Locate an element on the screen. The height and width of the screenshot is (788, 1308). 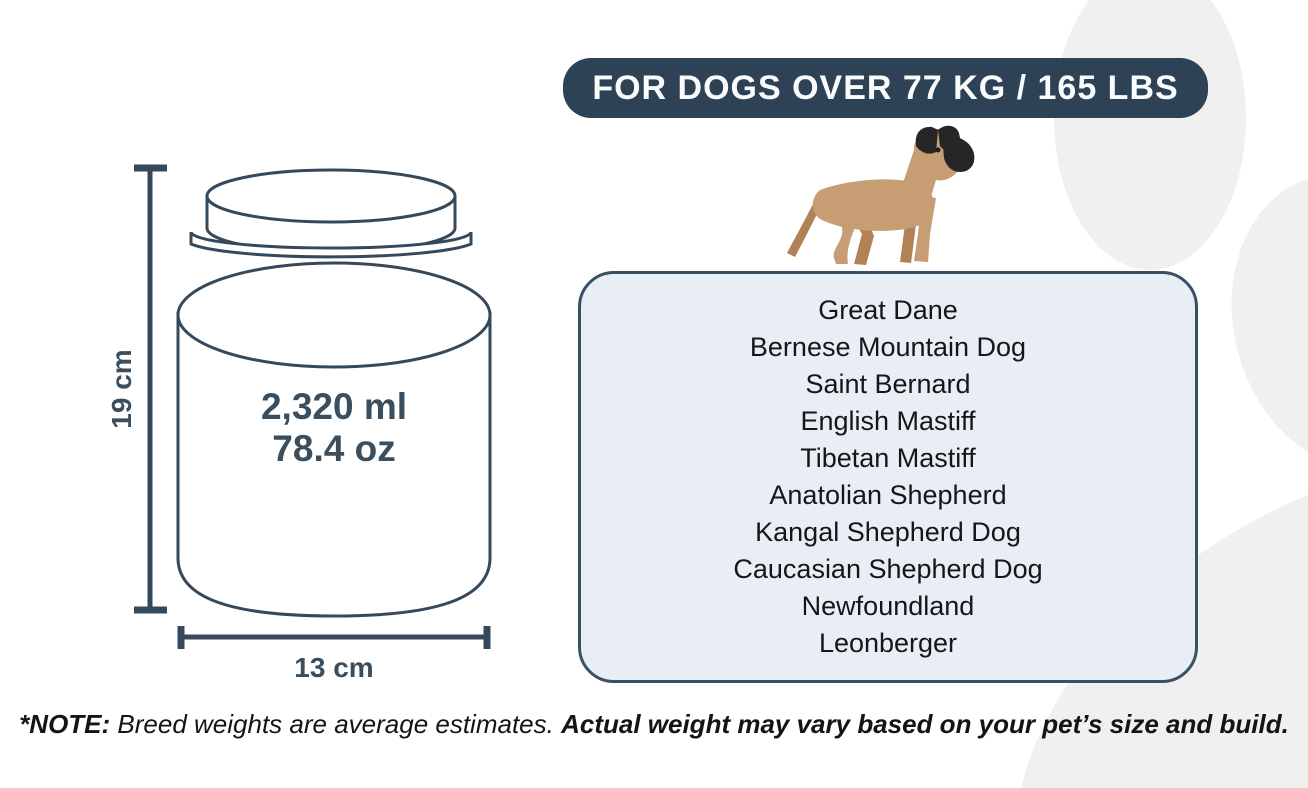
dog-tail is located at coordinates (804, 227).